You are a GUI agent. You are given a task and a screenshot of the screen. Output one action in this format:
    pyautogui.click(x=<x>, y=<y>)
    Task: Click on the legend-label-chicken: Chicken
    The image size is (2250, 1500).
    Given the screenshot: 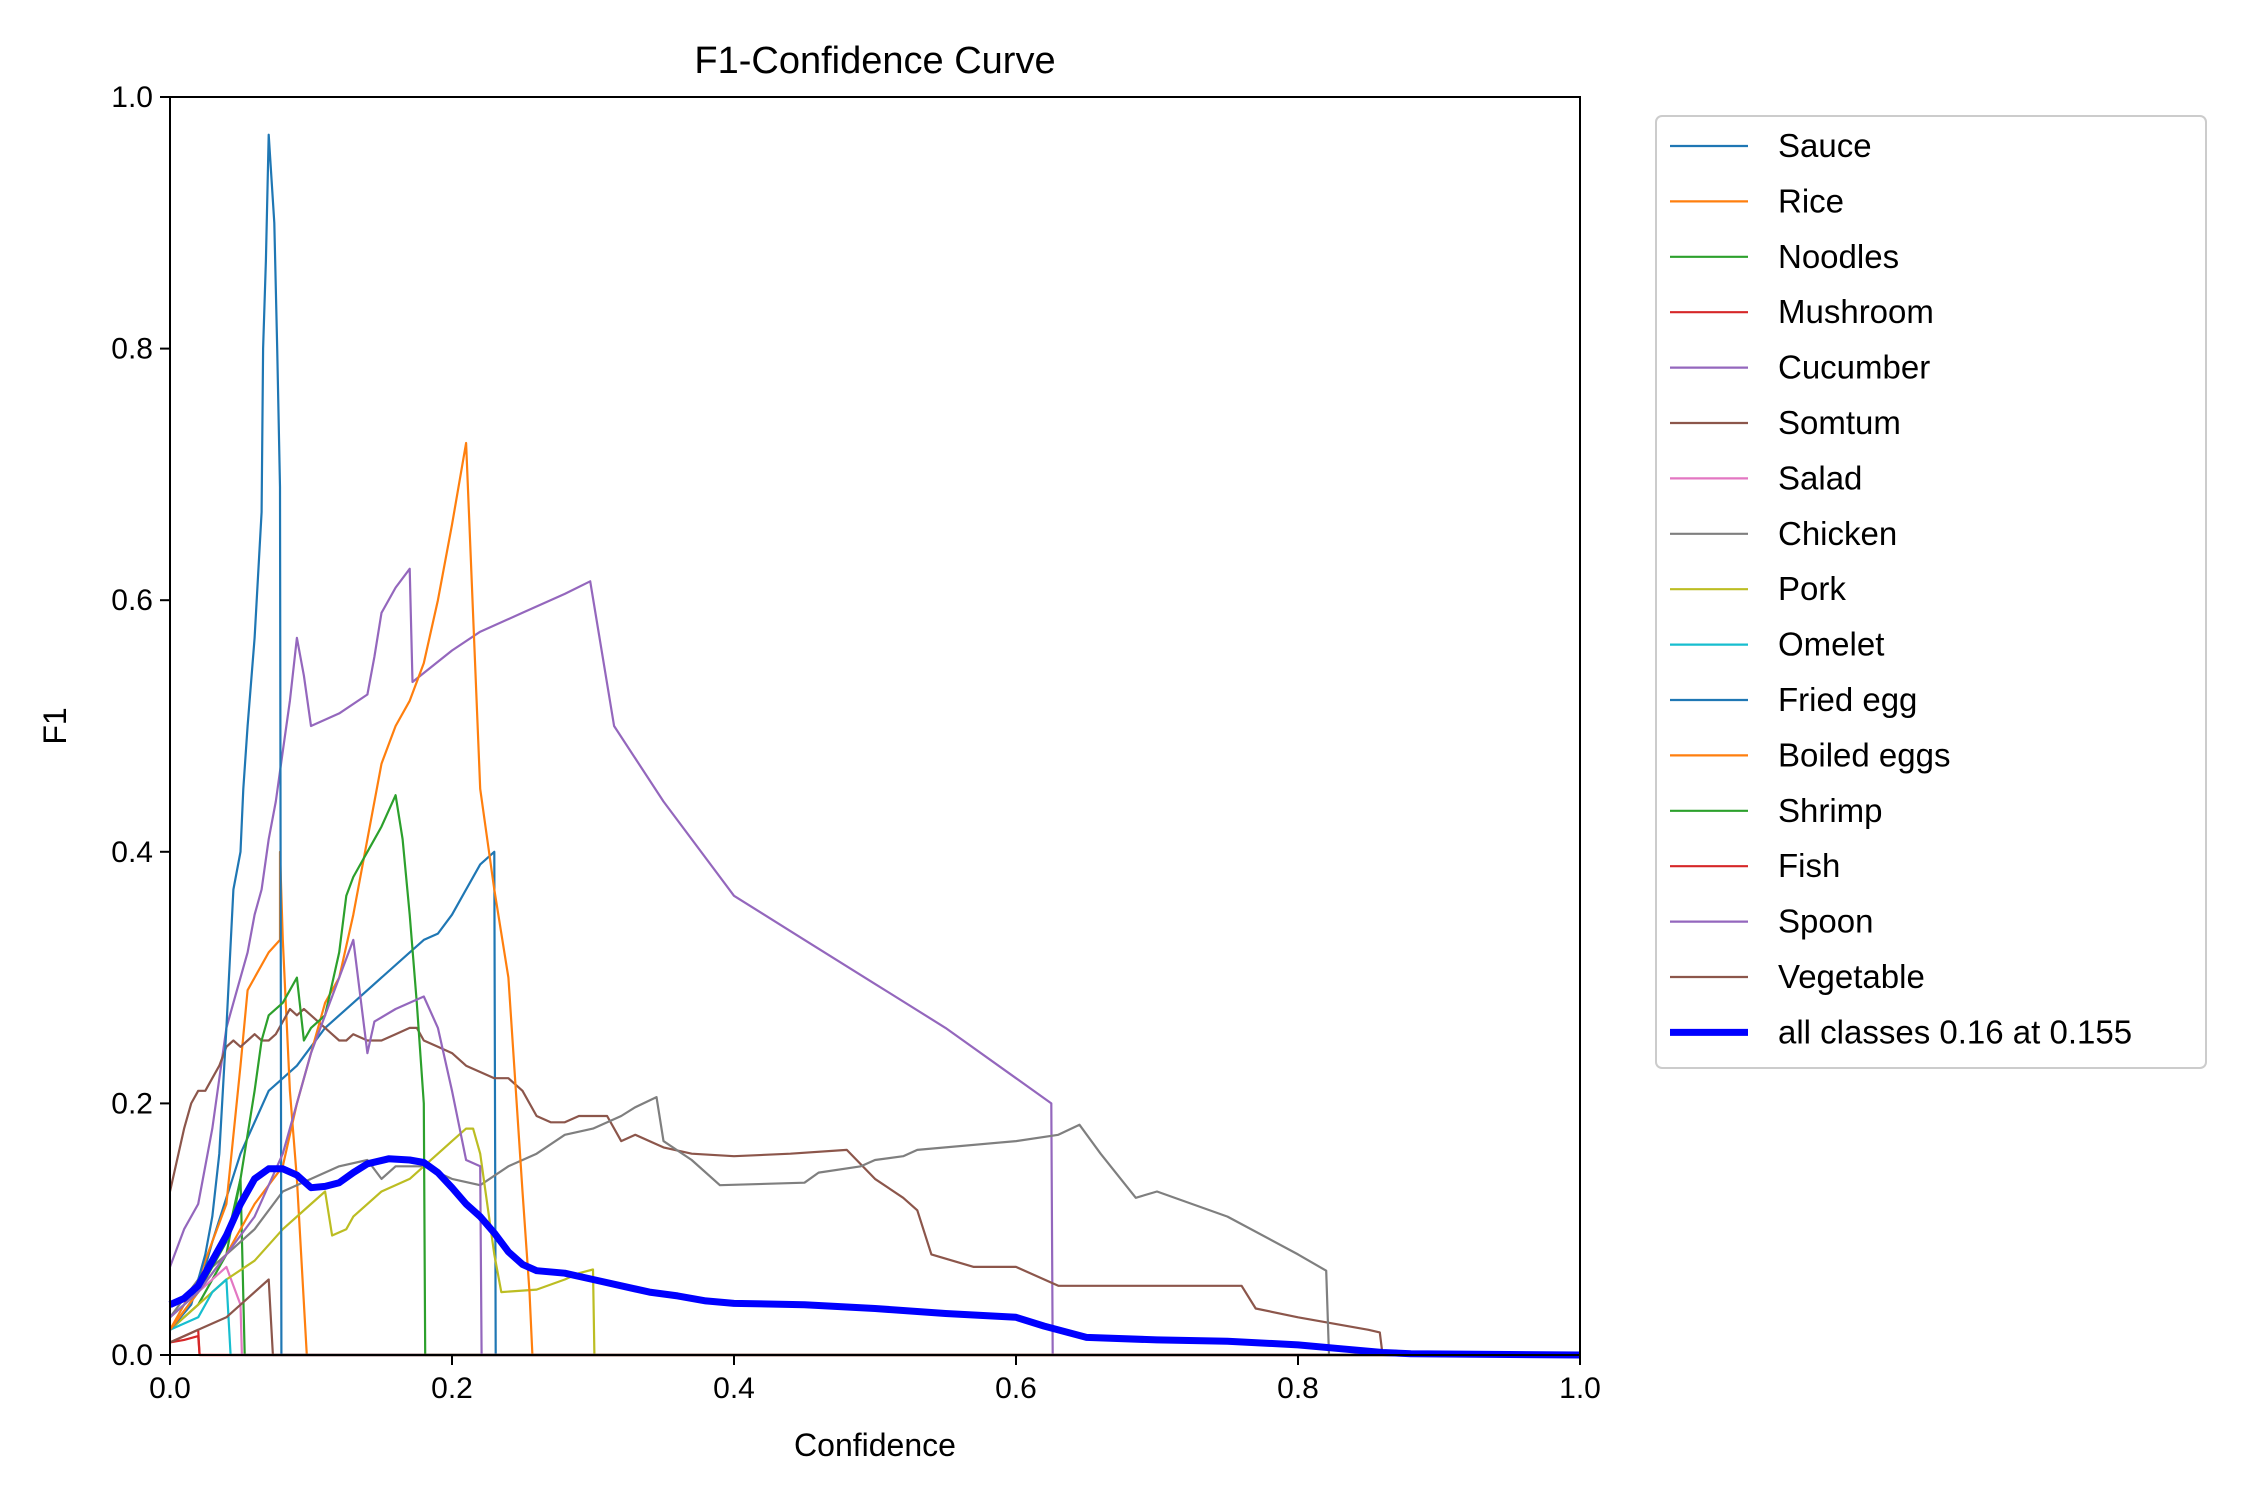 What is the action you would take?
    pyautogui.click(x=1837, y=533)
    